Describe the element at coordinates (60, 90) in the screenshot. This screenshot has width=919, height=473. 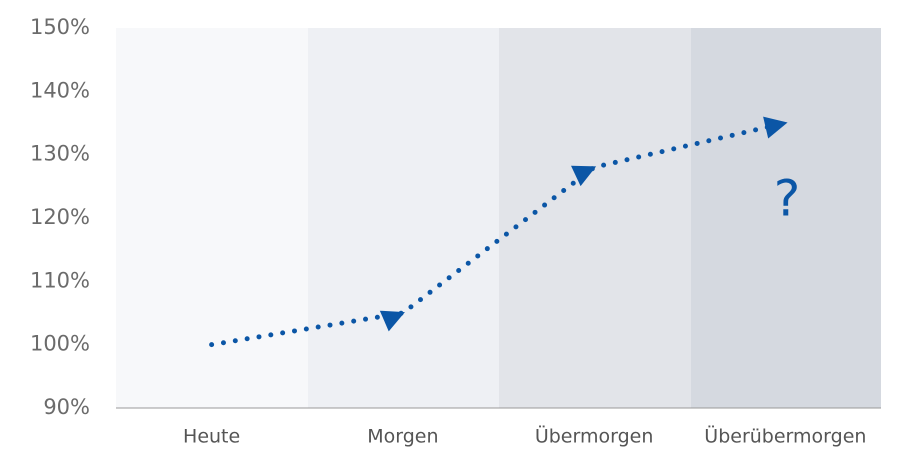
I see `y-tick-label: 140%` at that location.